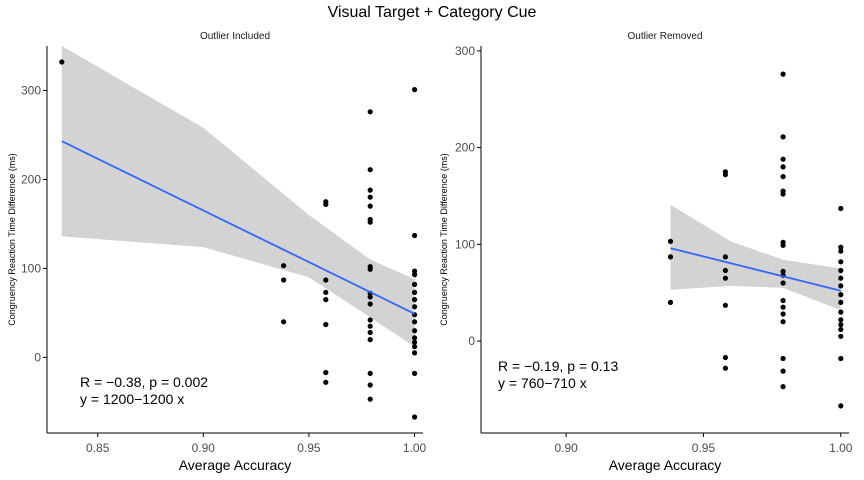 The height and width of the screenshot is (480, 864). Describe the element at coordinates (704, 448) in the screenshot. I see `x-tick-label: 0.95` at that location.